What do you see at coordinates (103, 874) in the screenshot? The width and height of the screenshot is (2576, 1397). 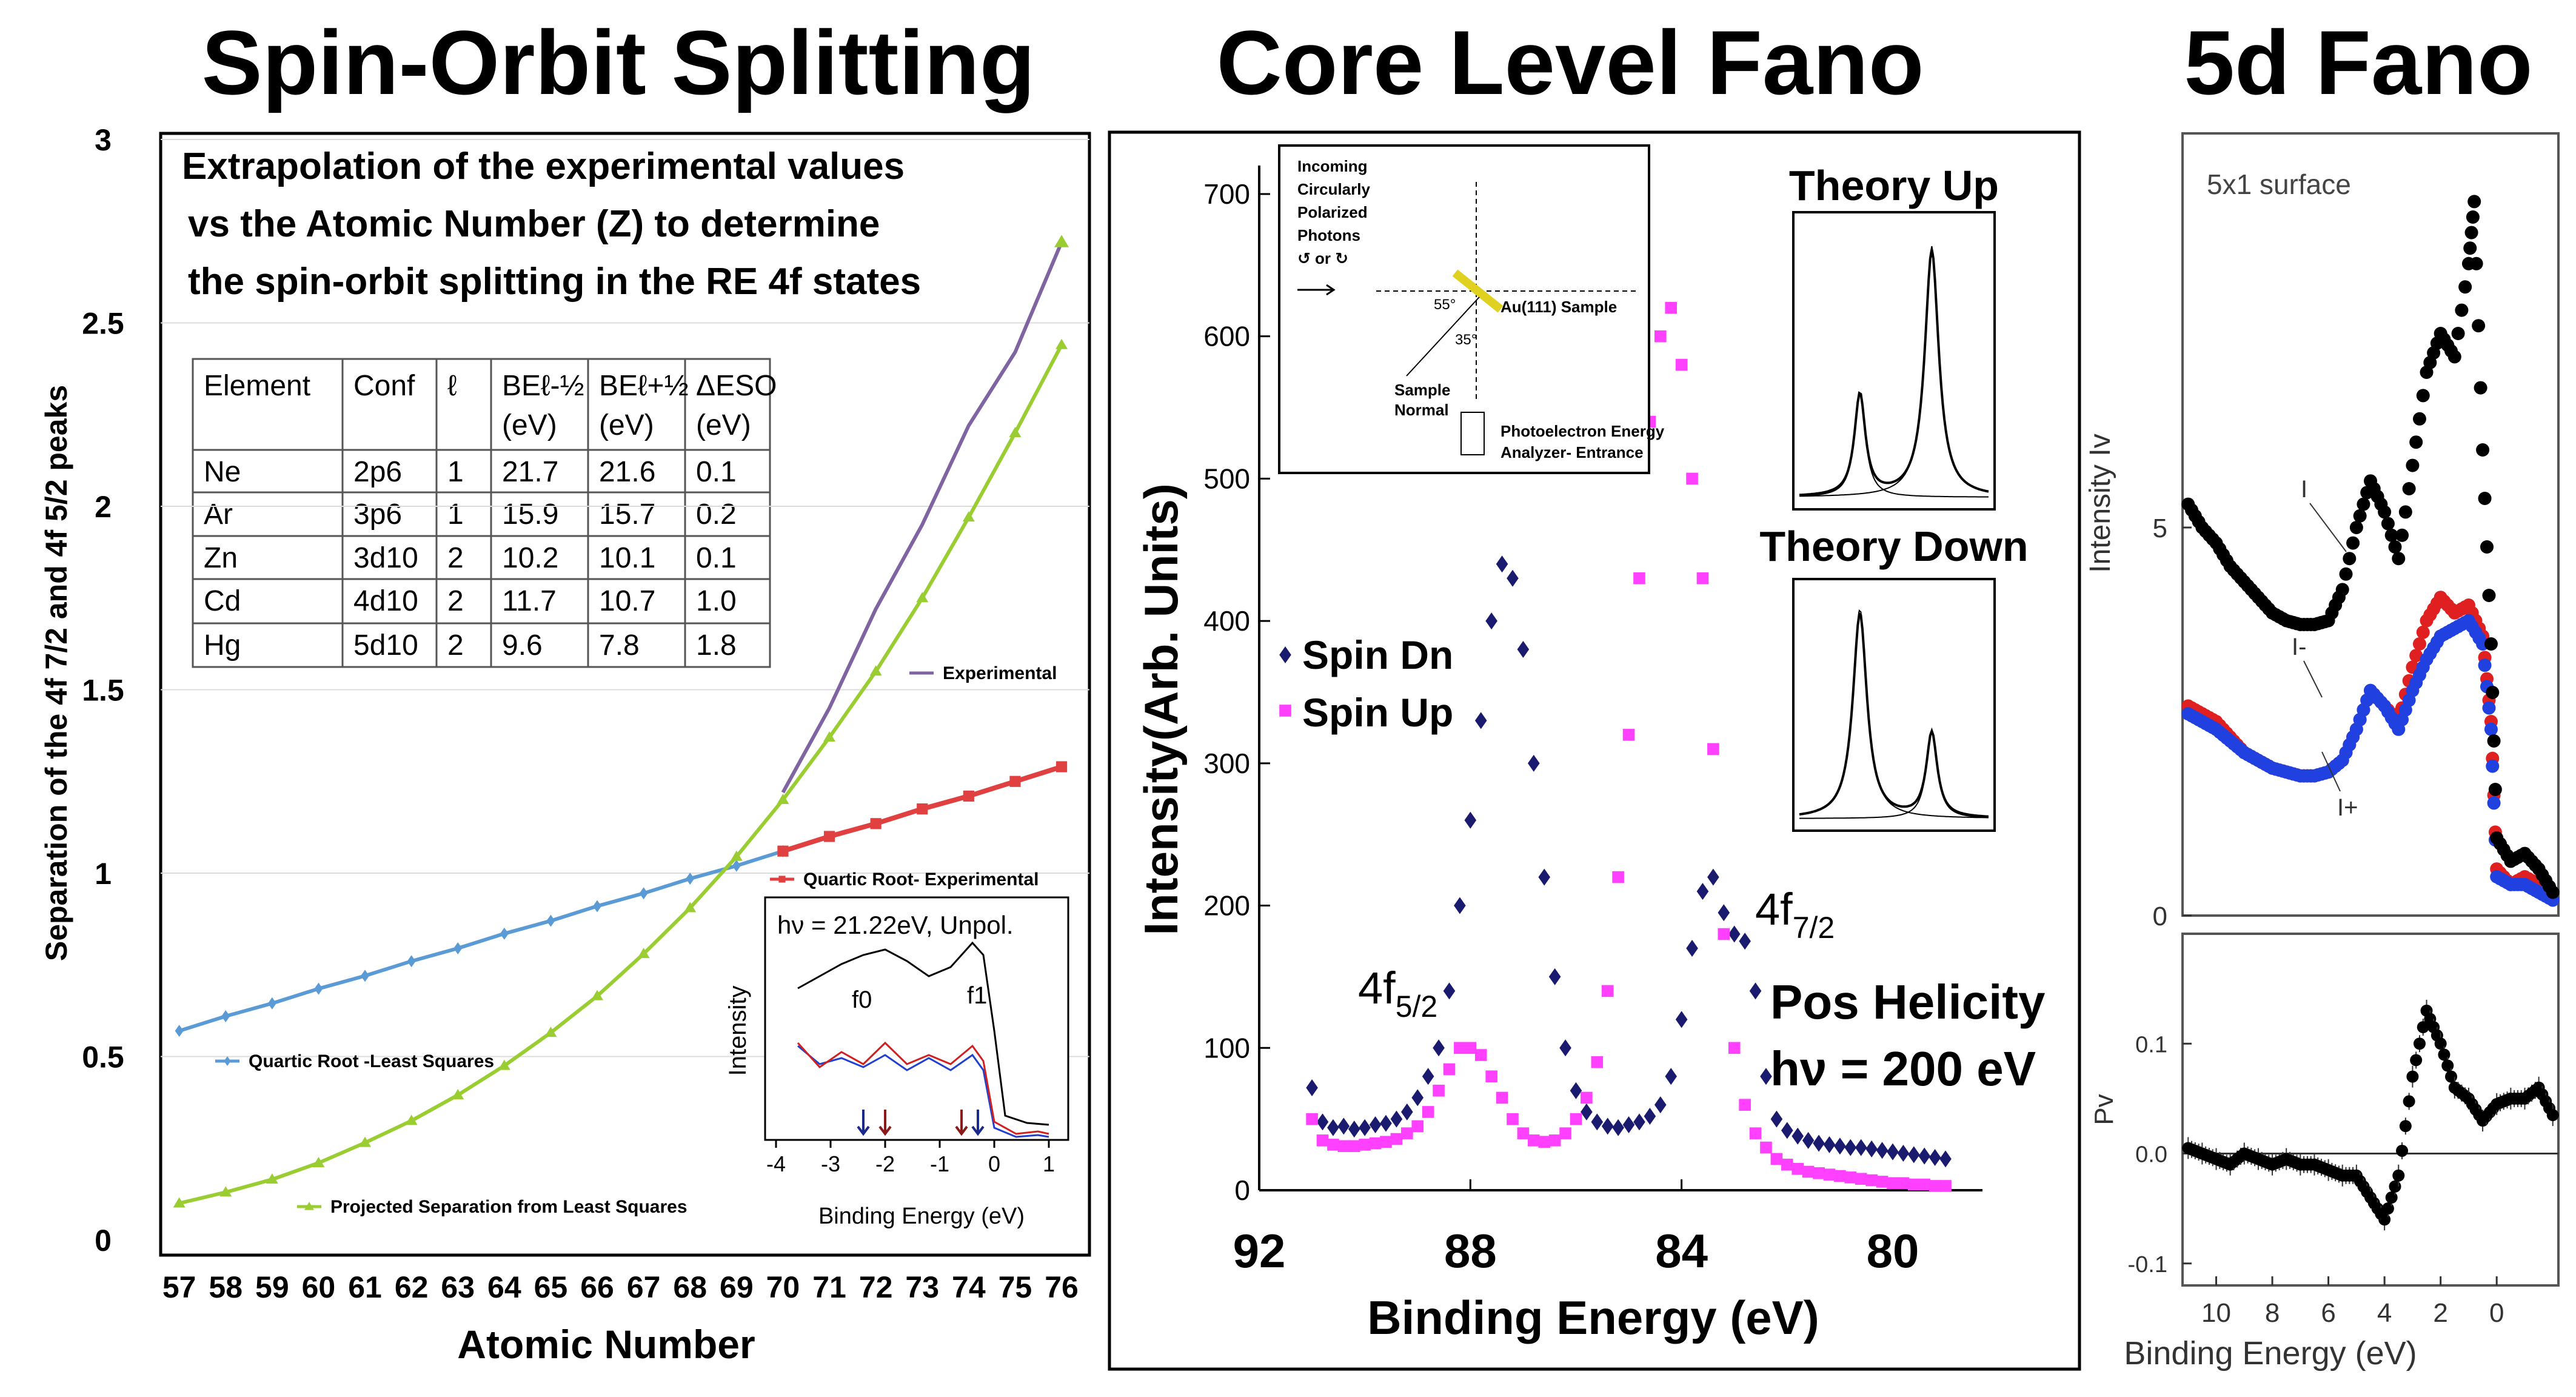 I see `y-tick-label: 1` at bounding box center [103, 874].